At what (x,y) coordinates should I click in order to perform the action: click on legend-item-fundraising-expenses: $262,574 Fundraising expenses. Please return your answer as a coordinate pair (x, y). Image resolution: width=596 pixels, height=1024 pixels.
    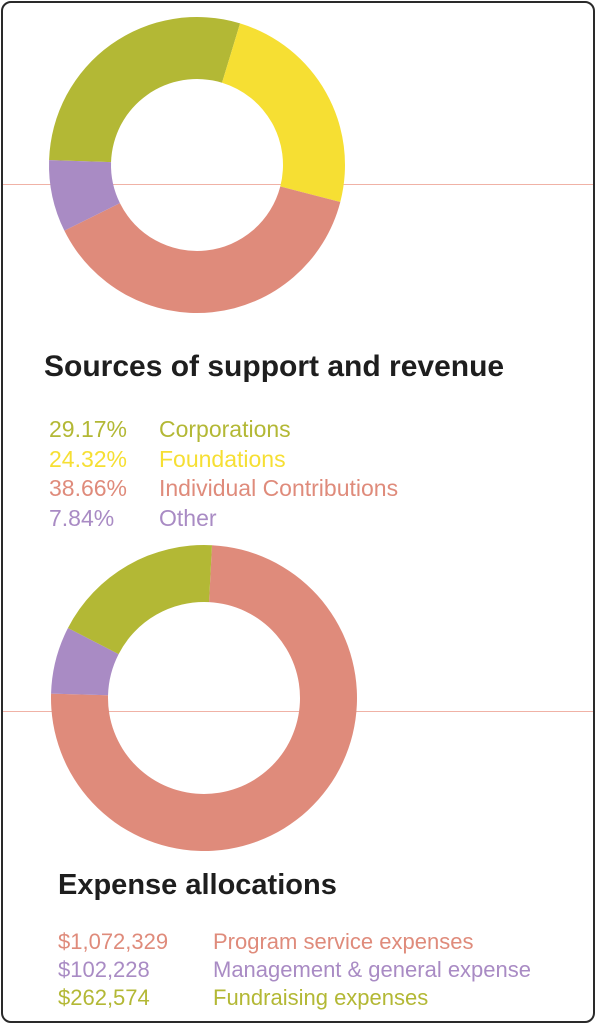
    Looking at the image, I should click on (294, 998).